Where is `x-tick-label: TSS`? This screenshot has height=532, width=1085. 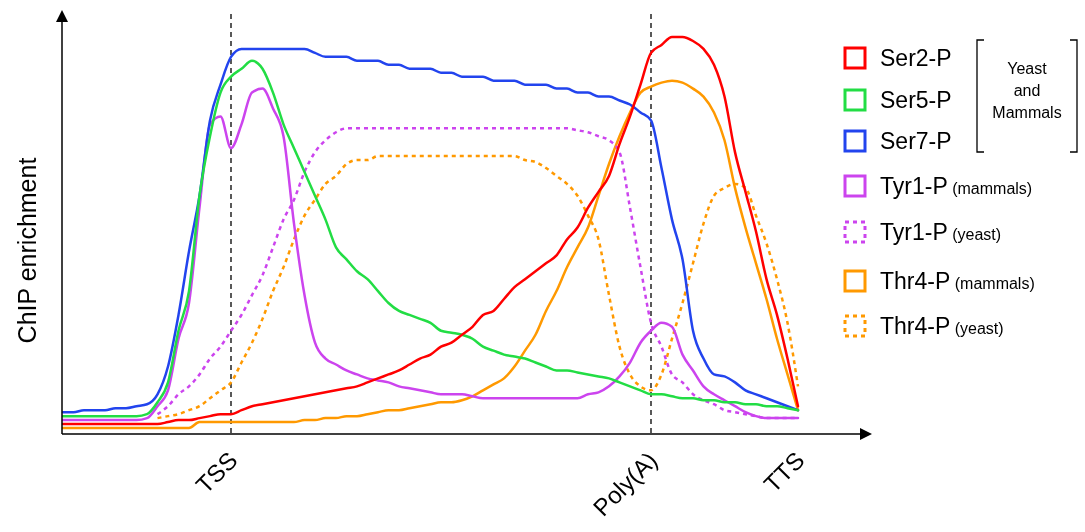 x-tick-label: TSS is located at coordinates (216, 472).